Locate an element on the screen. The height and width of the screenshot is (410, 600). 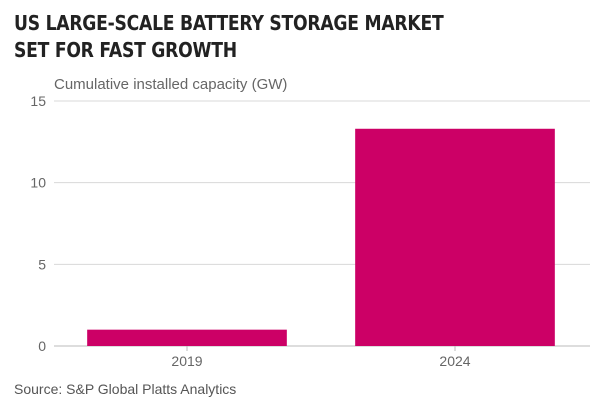
y-axis-label: Cumulative installed capacity (GW) is located at coordinates (171, 84).